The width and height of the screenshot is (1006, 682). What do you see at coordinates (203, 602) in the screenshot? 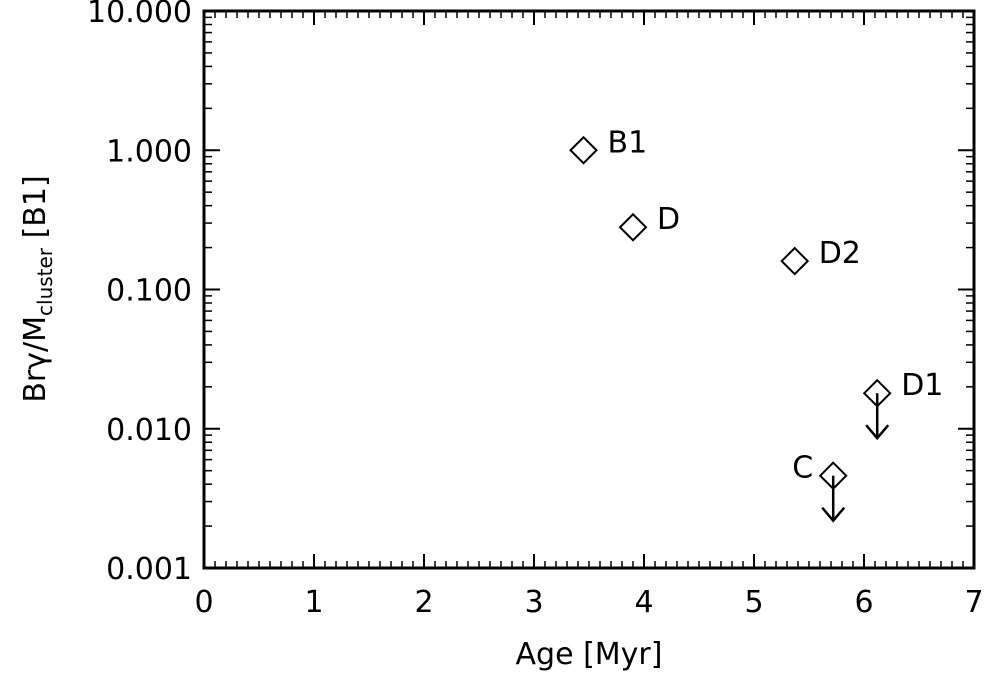
I see `x-tick-label: 0` at bounding box center [203, 602].